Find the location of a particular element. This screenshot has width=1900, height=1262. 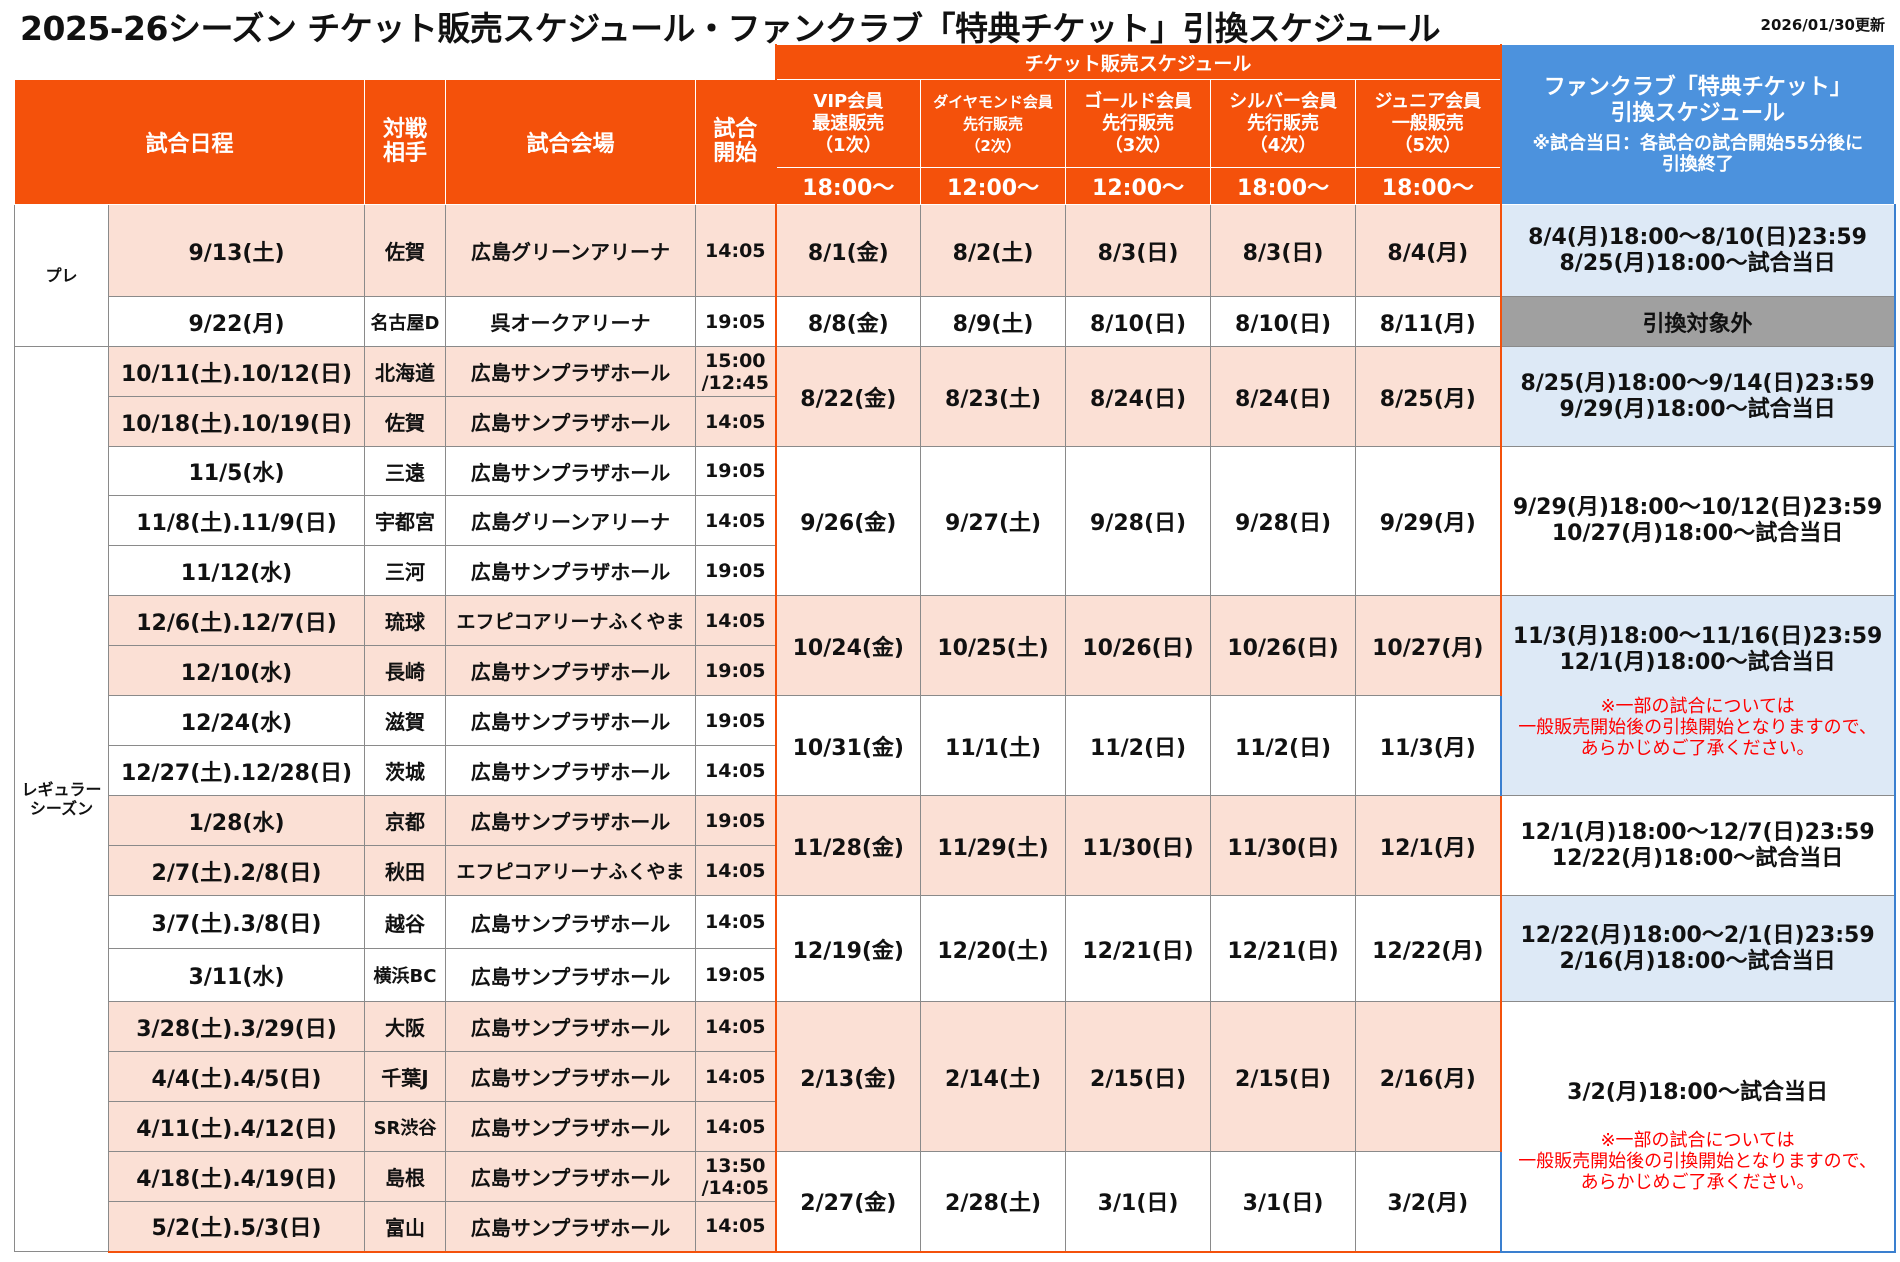

game-date: 12/6(土).12/7(日) is located at coordinates (236, 620).